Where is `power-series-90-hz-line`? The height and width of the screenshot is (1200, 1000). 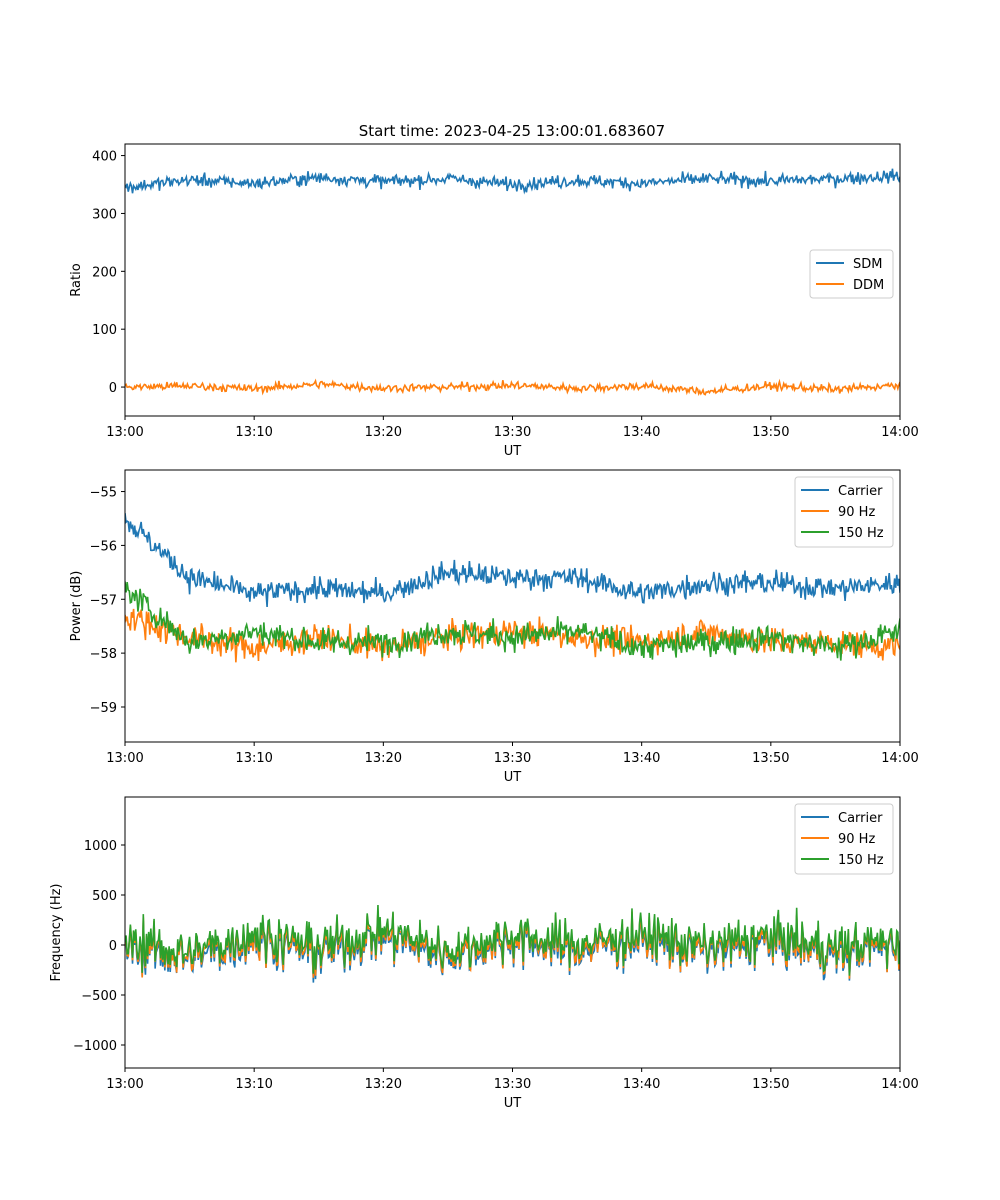
power-series-90-hz-line is located at coordinates (512, 635).